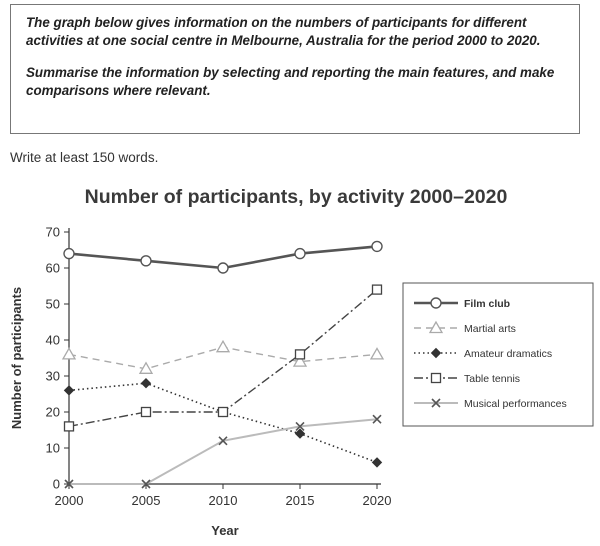  I want to click on y-tick-label: 60, so click(53, 268).